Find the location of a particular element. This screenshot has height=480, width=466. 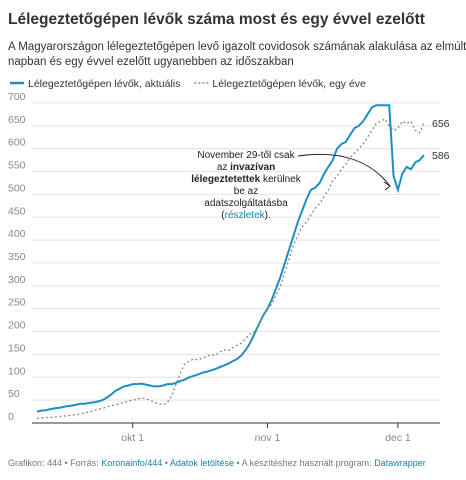

y-tick-label: 150 is located at coordinates (17, 348).